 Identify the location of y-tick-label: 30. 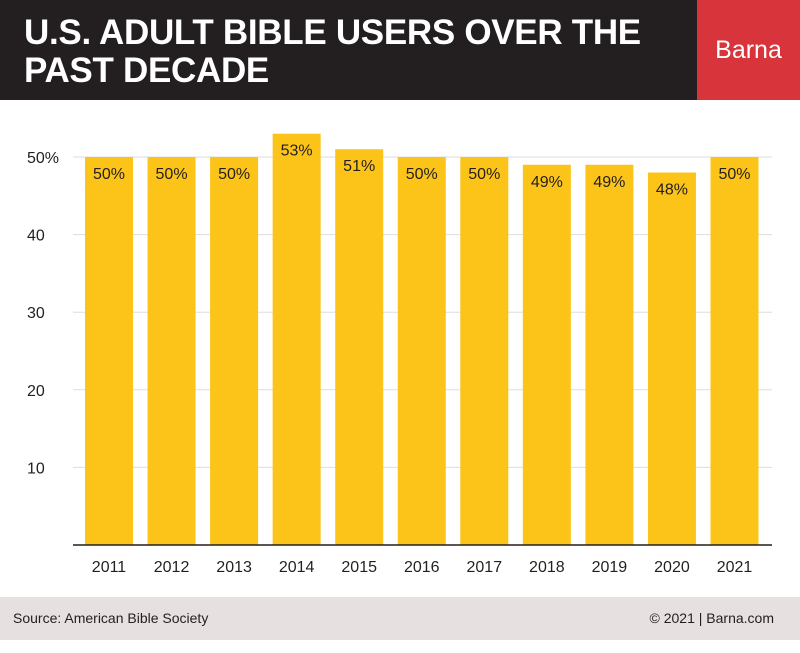
(36, 313).